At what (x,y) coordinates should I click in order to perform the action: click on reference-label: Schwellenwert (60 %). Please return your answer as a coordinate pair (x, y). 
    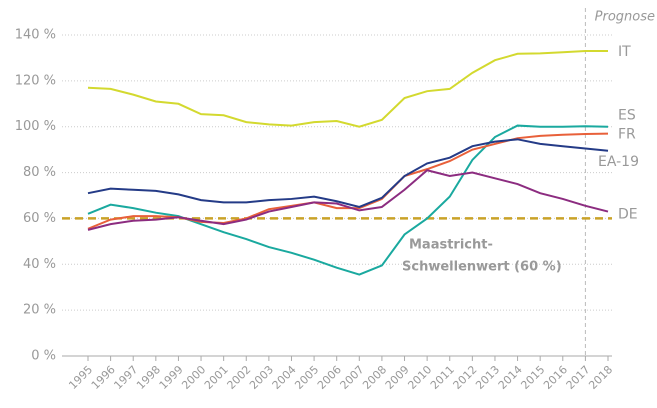
    Looking at the image, I should click on (482, 267).